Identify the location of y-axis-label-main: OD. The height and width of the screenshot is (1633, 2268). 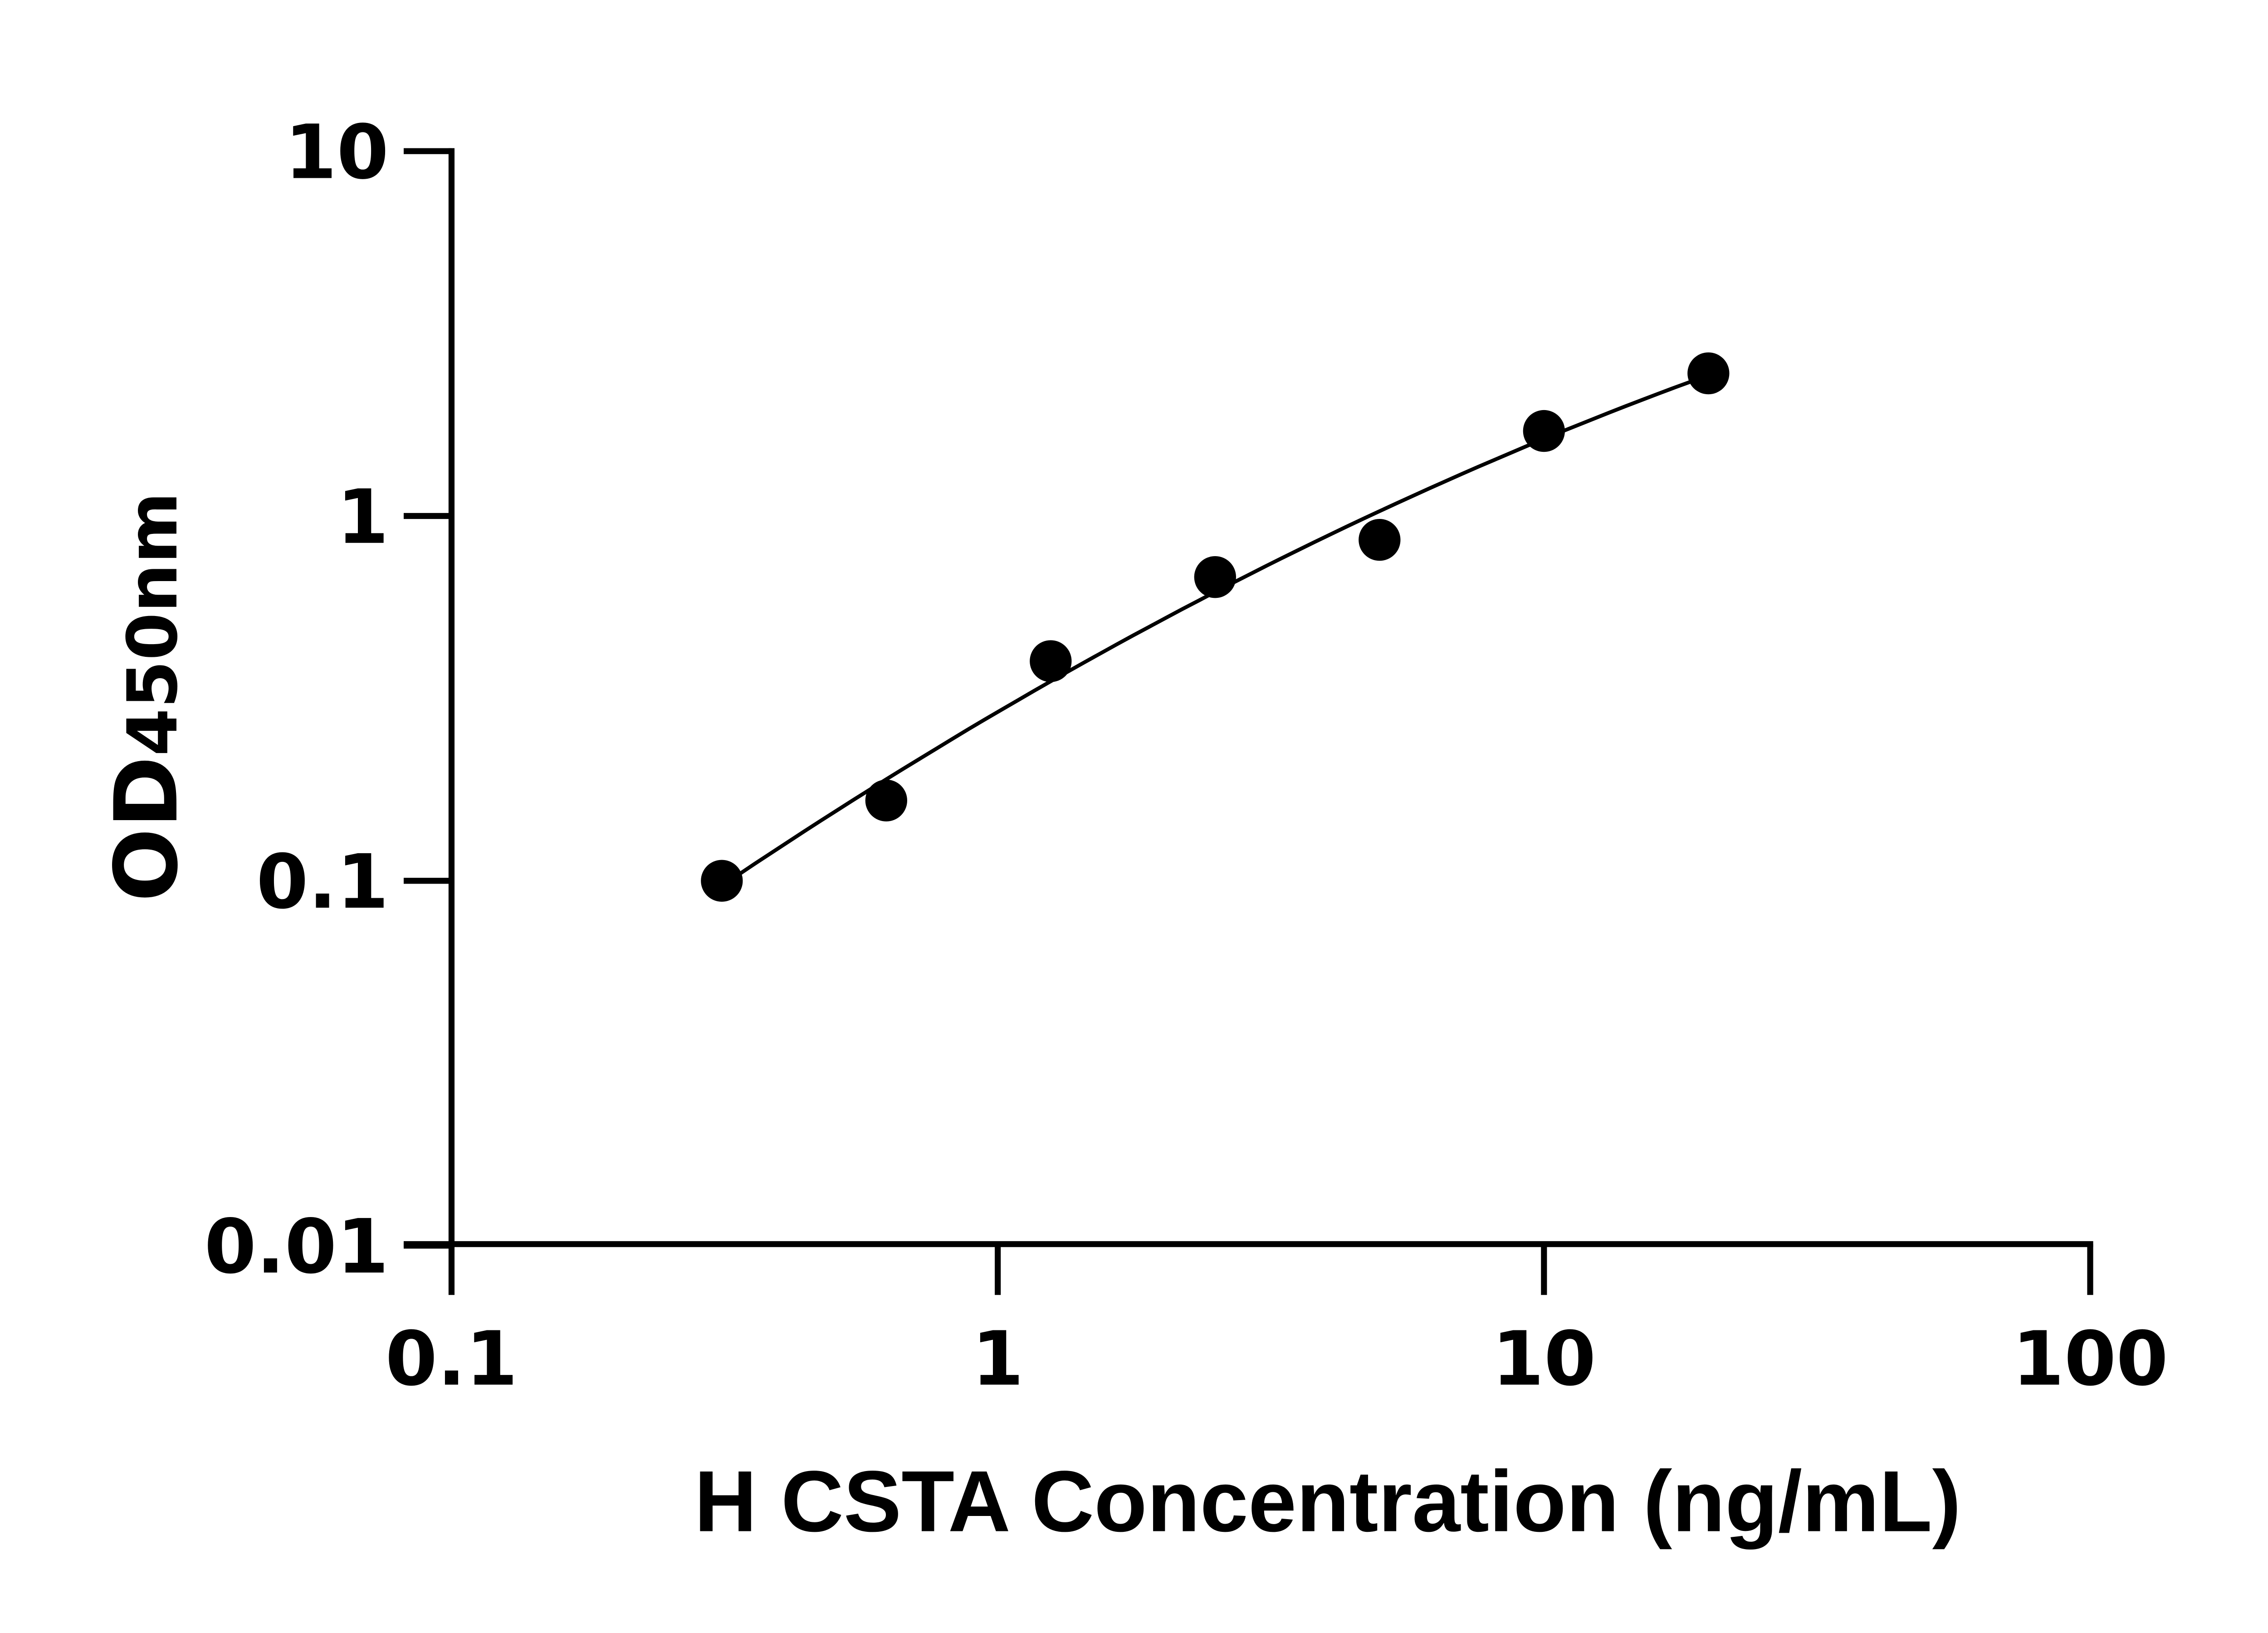
(147, 829).